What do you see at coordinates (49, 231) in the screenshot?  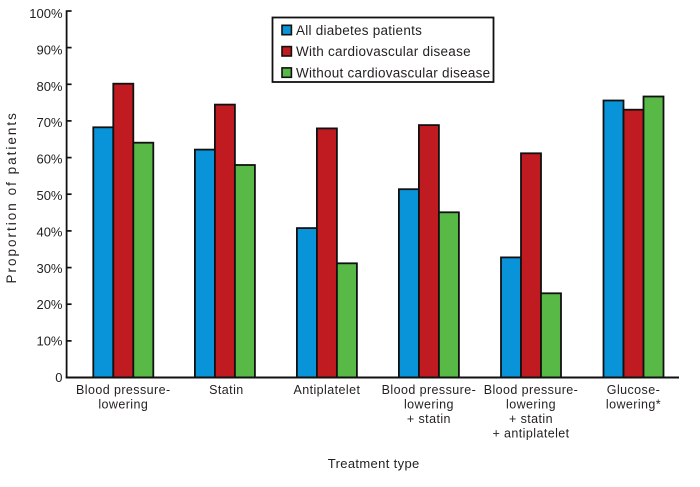 I see `svg-text: 40%` at bounding box center [49, 231].